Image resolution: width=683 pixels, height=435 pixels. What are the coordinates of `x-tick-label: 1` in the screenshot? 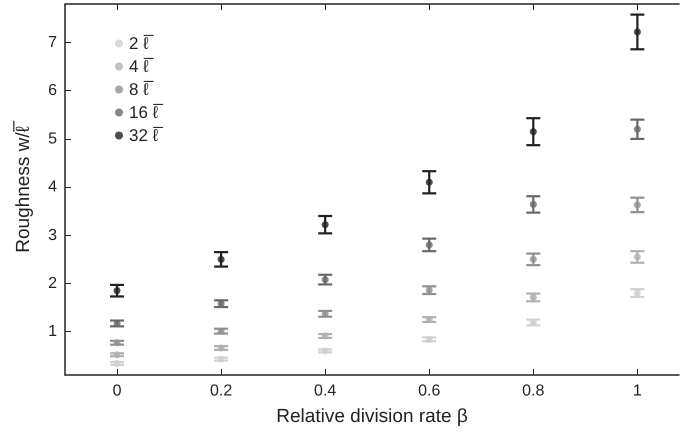 It's located at (637, 391).